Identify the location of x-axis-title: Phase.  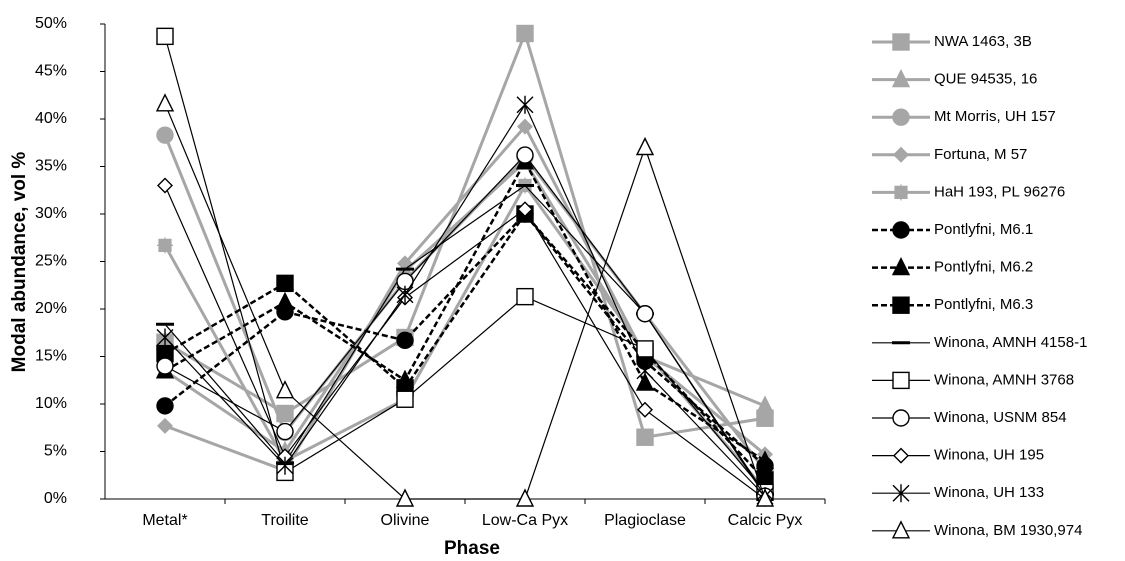
(472, 548).